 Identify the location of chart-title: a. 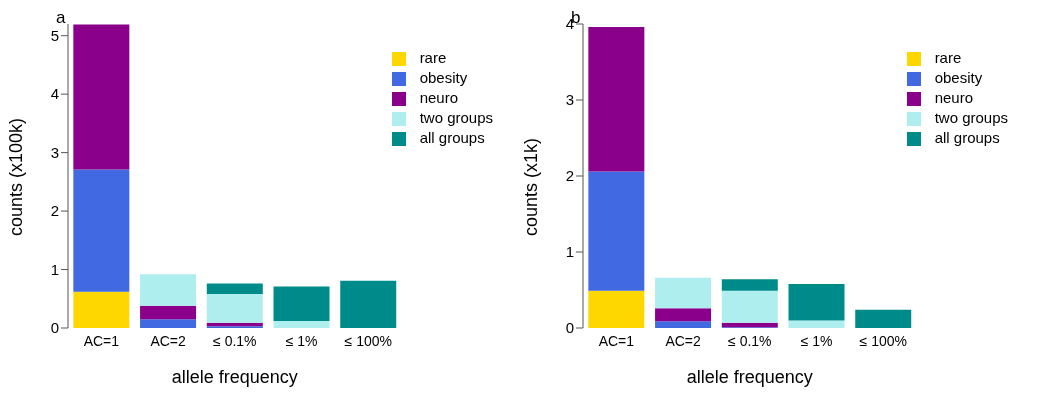
(61, 18).